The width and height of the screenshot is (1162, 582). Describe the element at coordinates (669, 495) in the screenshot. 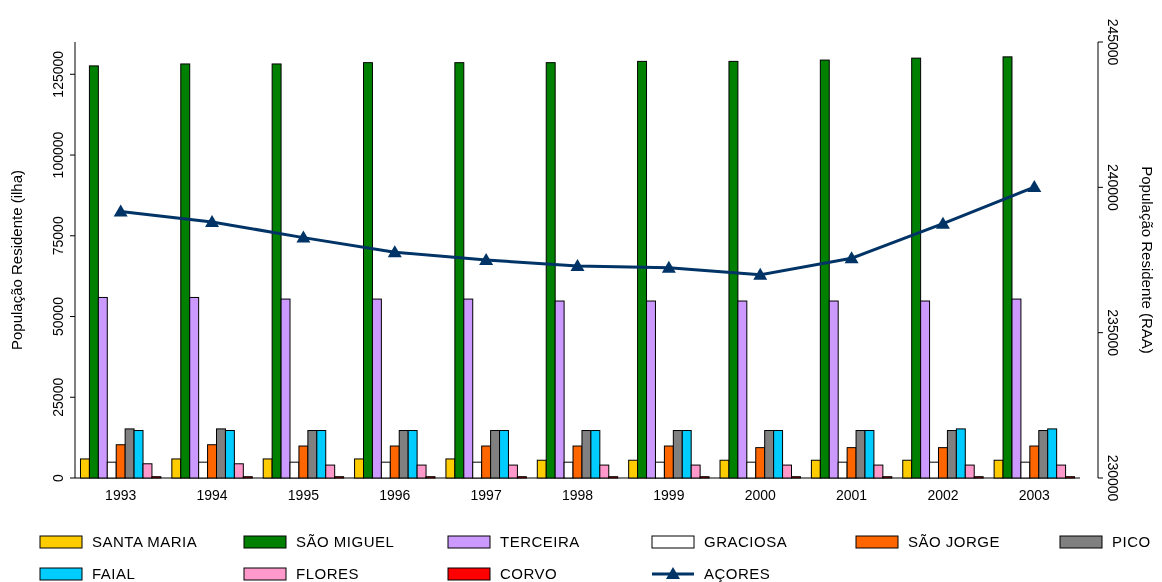

I see `x-tick-label: 1999` at that location.